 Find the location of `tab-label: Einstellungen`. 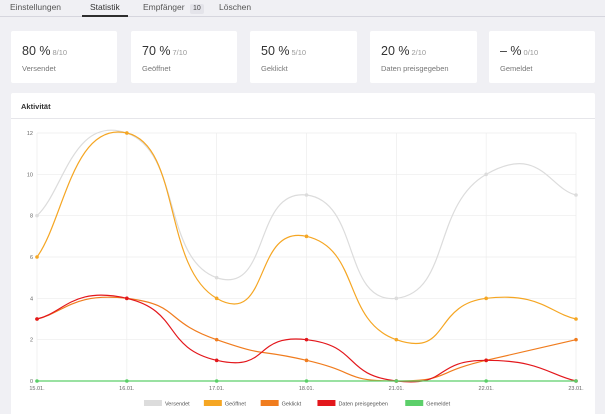

tab-label: Einstellungen is located at coordinates (36, 7).